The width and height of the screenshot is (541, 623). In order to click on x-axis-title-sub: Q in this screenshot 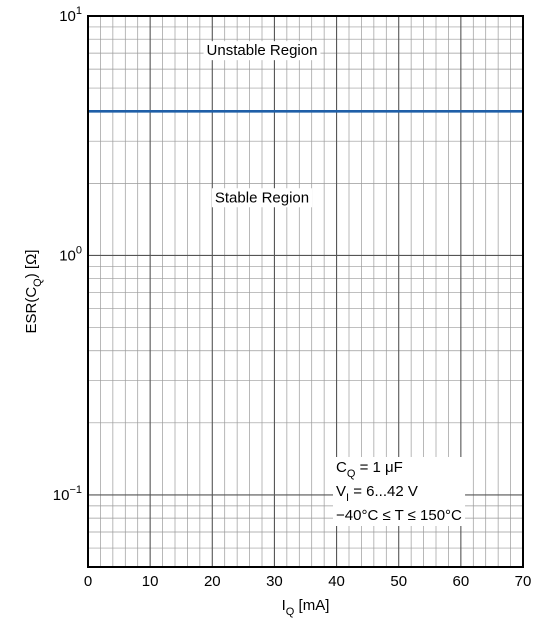, I will do `click(290, 612)`.